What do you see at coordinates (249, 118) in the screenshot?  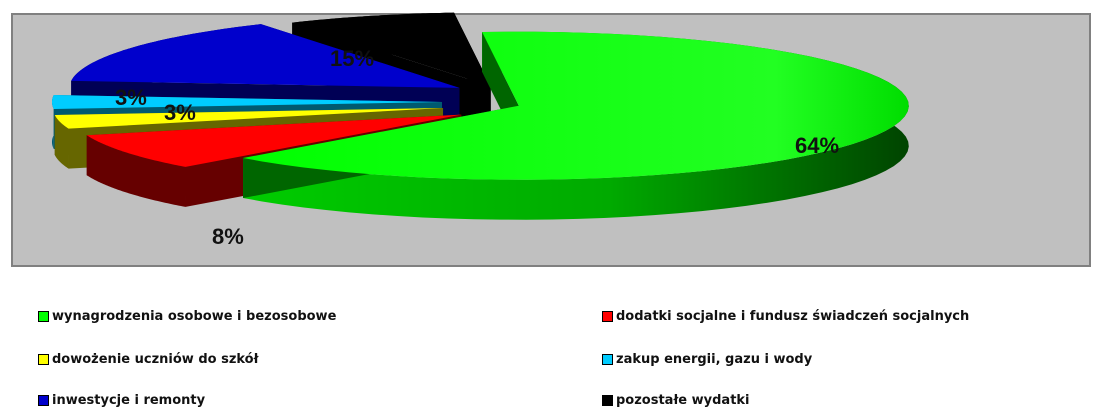 I see `pie-slice-top-dowozenie` at bounding box center [249, 118].